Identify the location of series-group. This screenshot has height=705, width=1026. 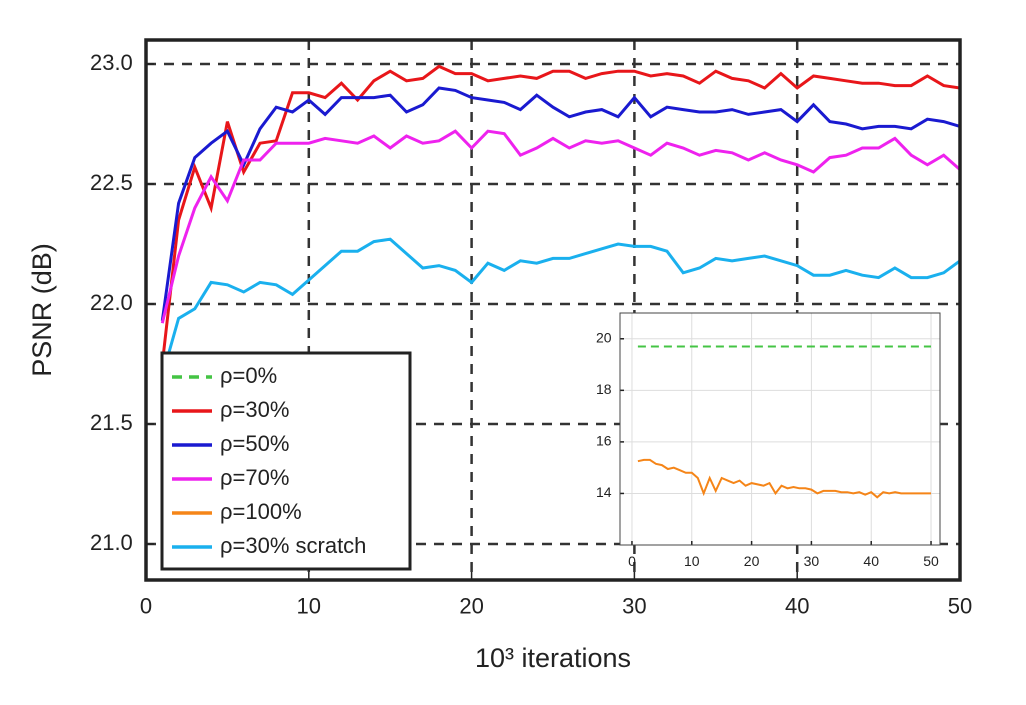
(784, 422).